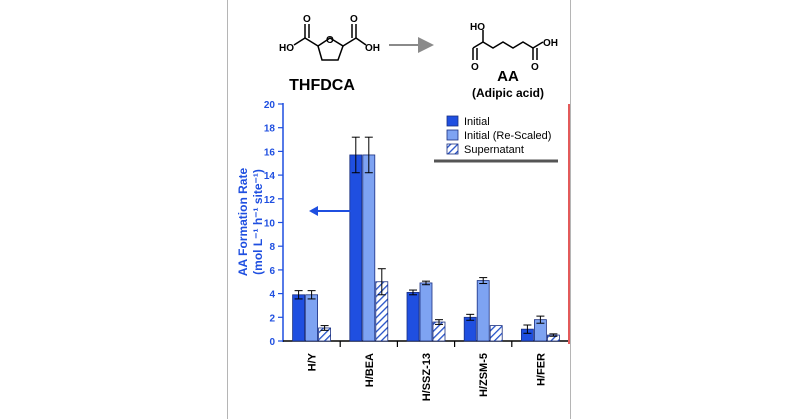  I want to click on x-tick-label: H/SSZ-13, so click(427, 377).